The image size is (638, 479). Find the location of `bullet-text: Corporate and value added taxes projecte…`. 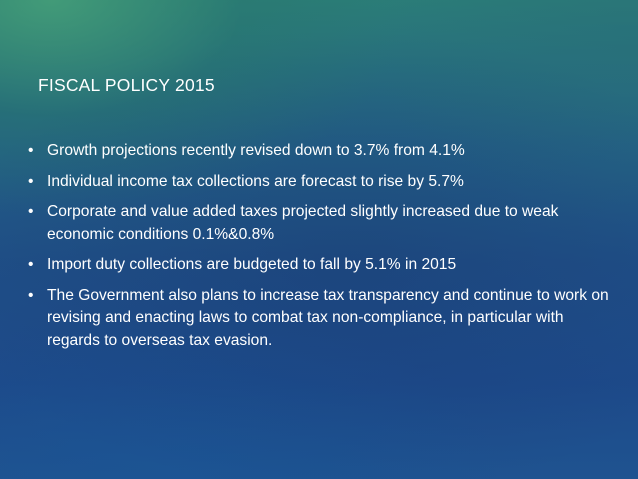

bullet-text: Corporate and value added taxes projecte… is located at coordinates (303, 223).